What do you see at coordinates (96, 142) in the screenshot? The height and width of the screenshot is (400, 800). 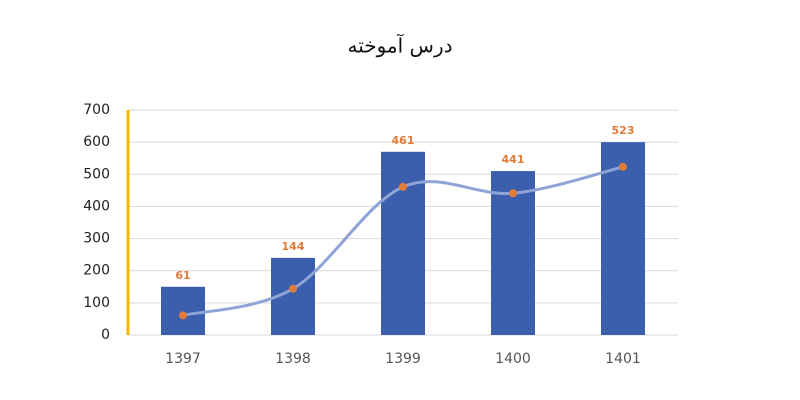 I see `y-tick-label: 600` at bounding box center [96, 142].